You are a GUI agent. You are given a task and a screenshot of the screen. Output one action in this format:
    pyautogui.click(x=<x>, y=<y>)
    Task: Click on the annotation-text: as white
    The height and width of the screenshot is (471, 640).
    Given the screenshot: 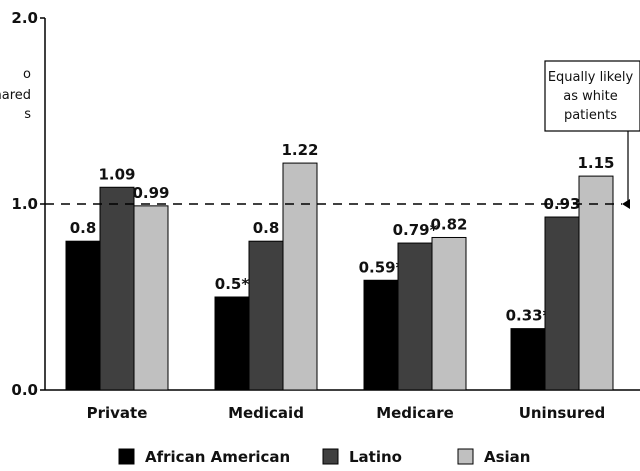 What is the action you would take?
    pyautogui.click(x=590, y=96)
    